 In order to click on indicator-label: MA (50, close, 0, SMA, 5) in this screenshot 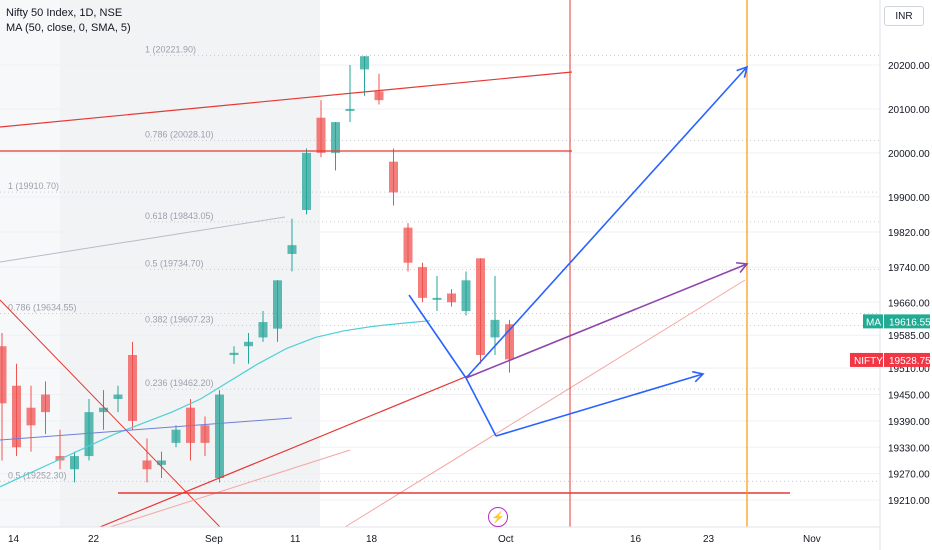, I will do `click(68, 28)`.